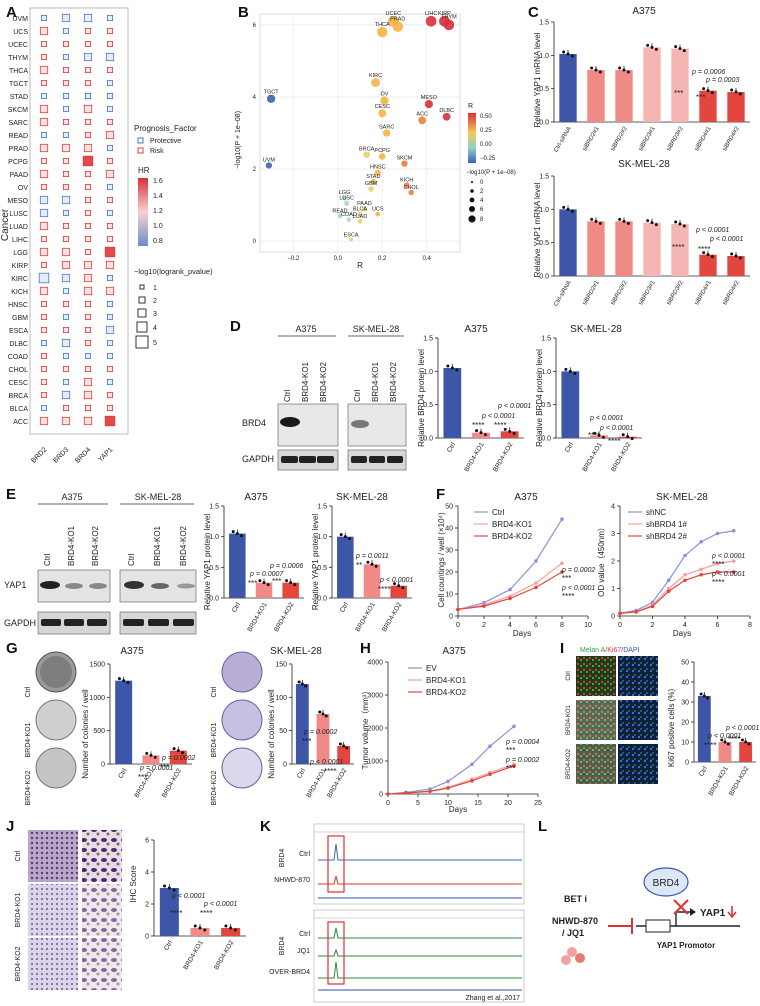 This screenshot has width=760, height=1006. What do you see at coordinates (671, 728) in the screenshot?
I see `i-ylabel: Ki67 positive cells (%)` at bounding box center [671, 728].